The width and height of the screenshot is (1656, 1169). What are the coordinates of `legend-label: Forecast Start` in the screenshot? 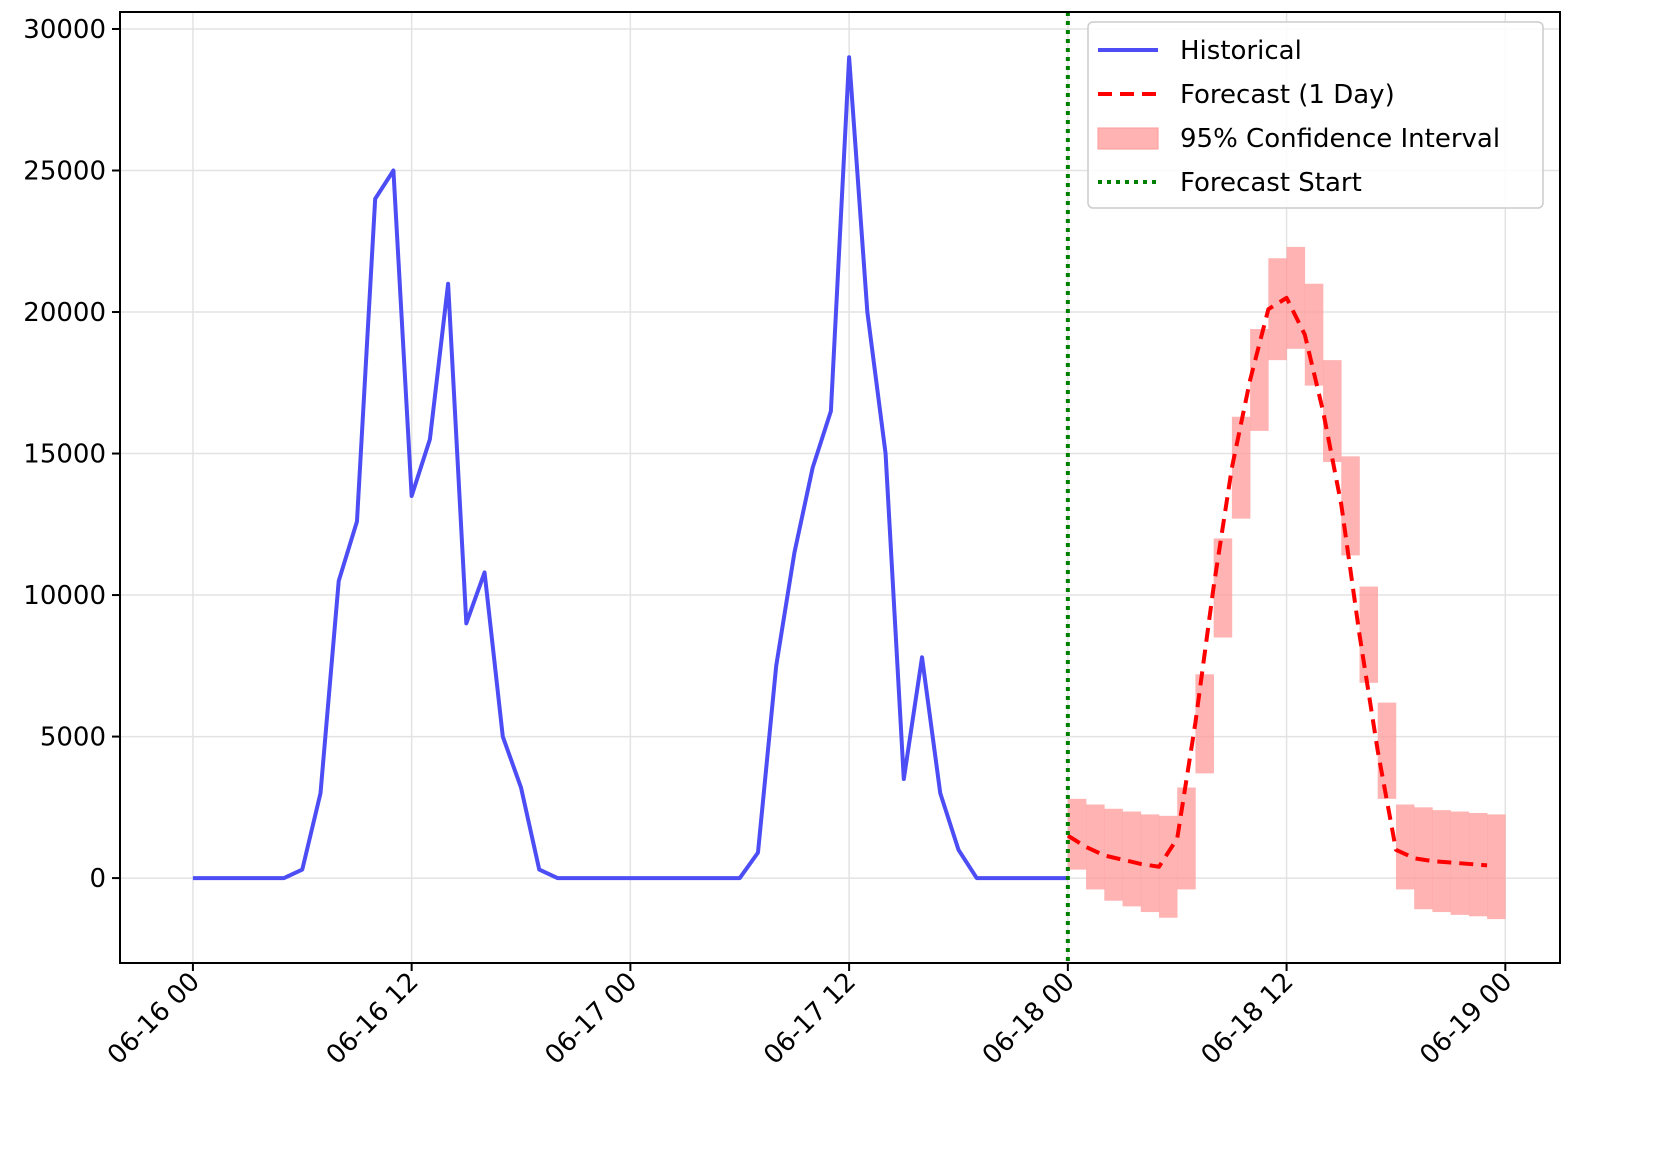 It's located at (1271, 183).